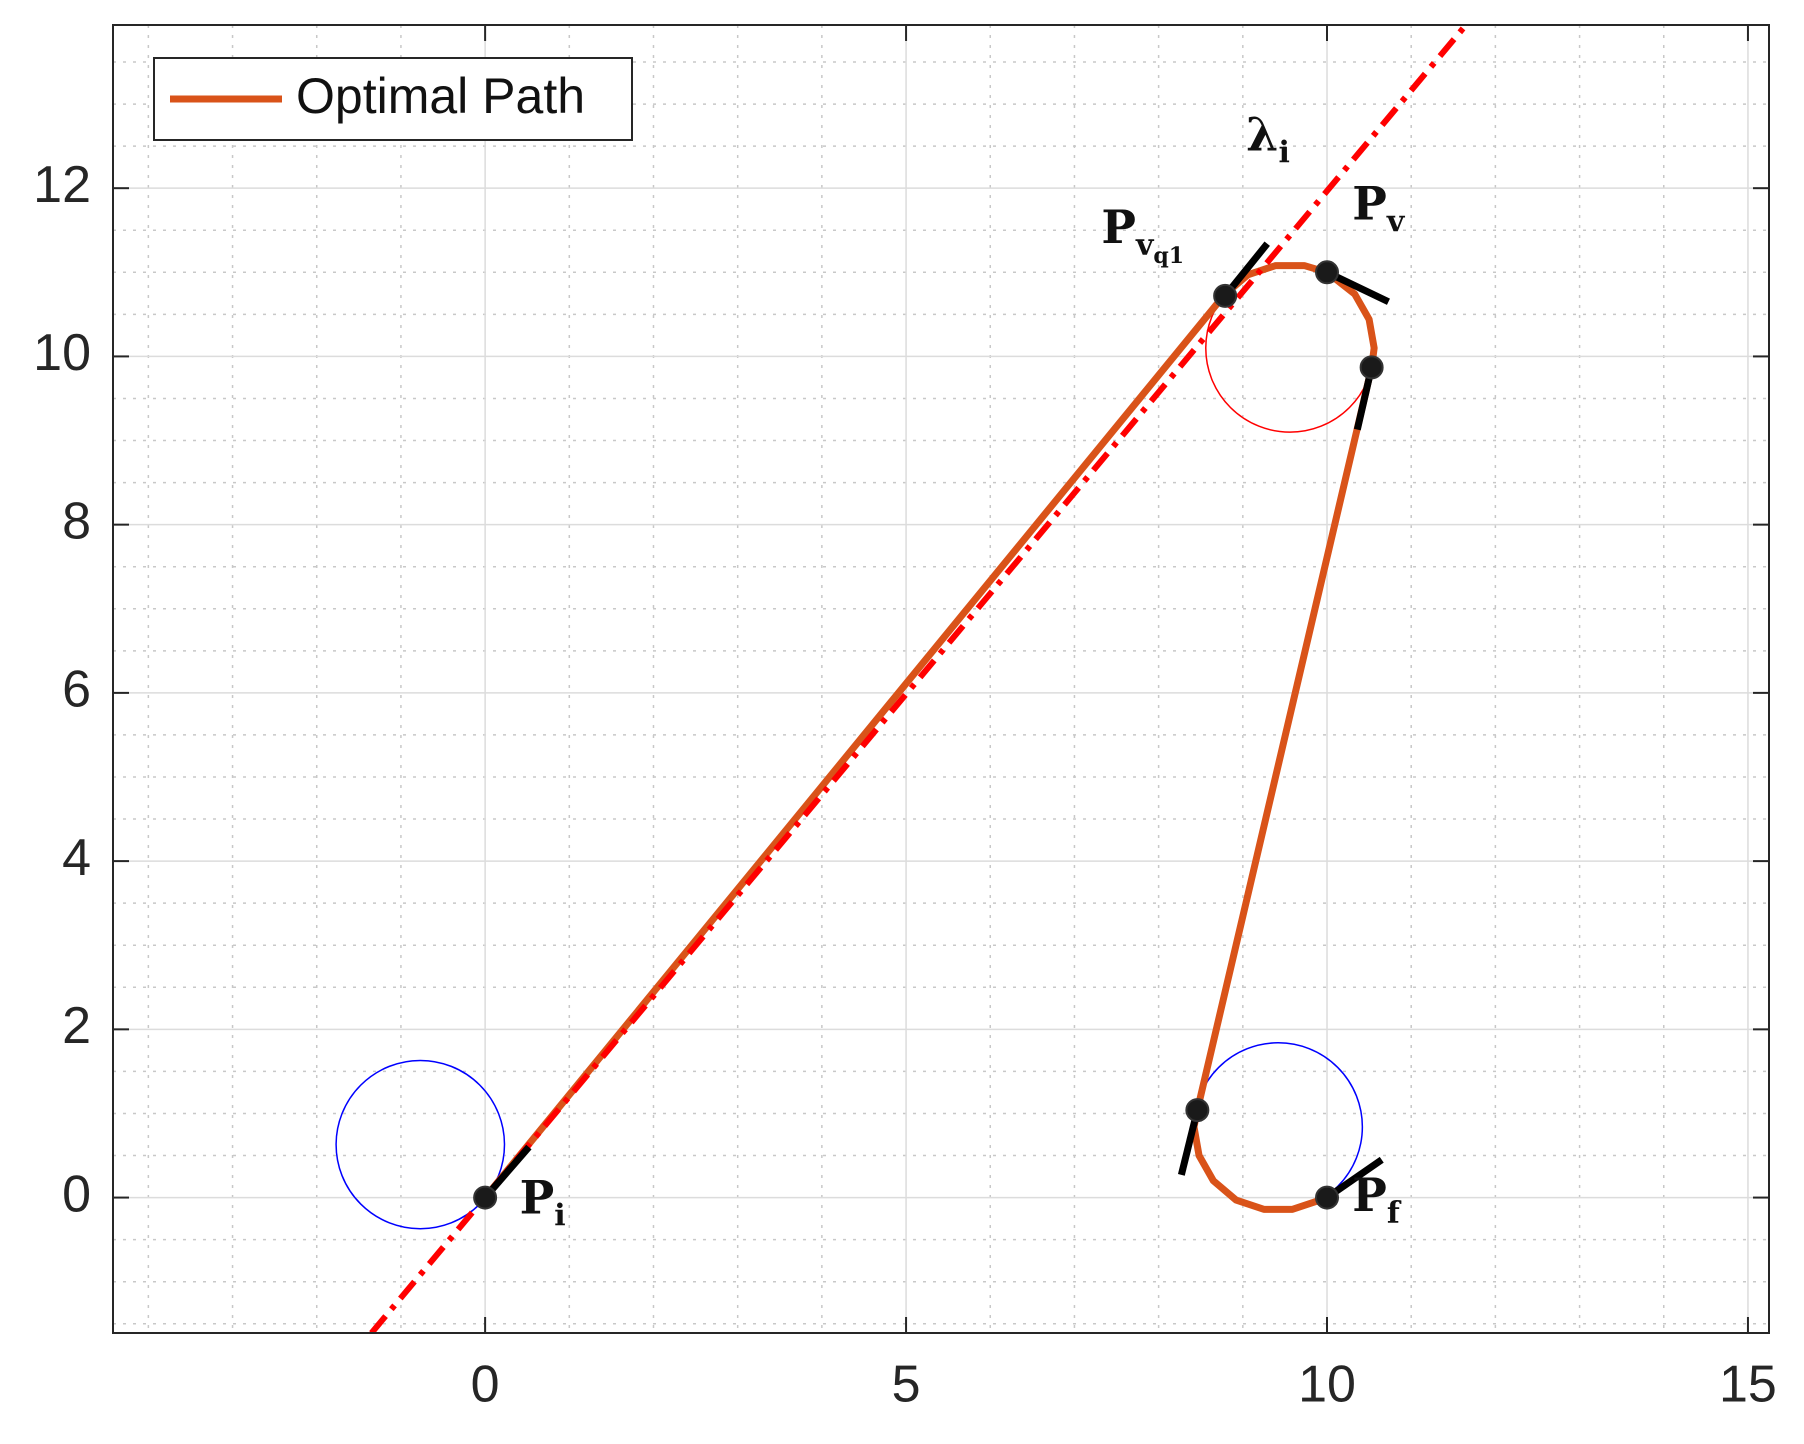 The height and width of the screenshot is (1444, 1804). I want to click on annotation: Pv, so click(1379, 207).